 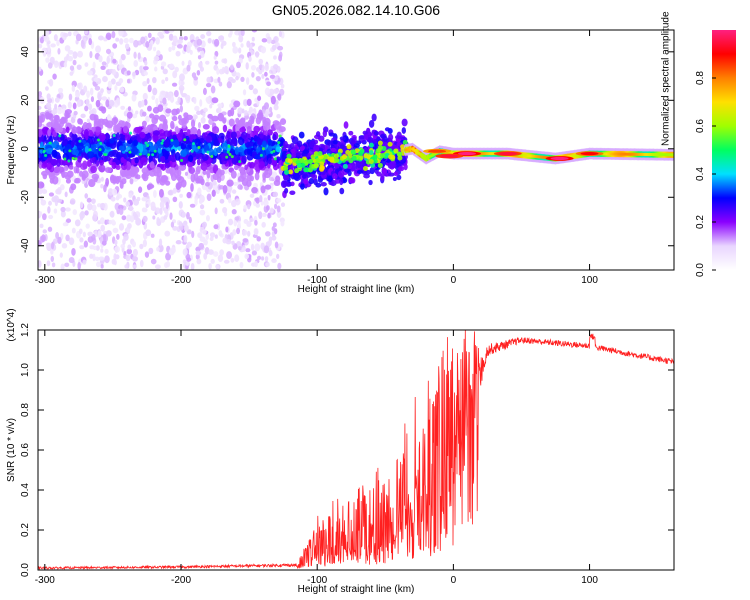 What do you see at coordinates (356, 289) in the screenshot?
I see `spectrogram-x-label: Height of straight line (km)` at bounding box center [356, 289].